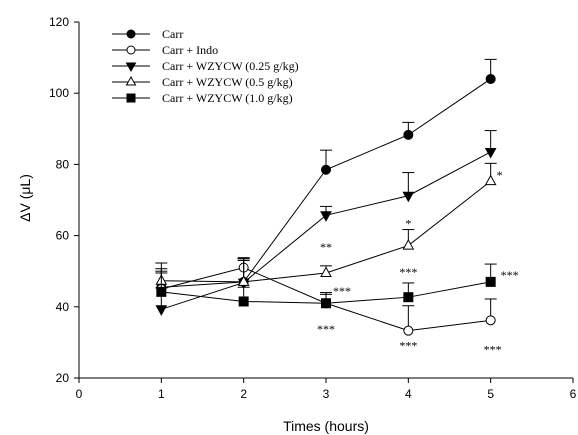 The width and height of the screenshot is (578, 435). Describe the element at coordinates (227, 82) in the screenshot. I see `legend-label: Carr + WZYCW (0.5 g/kg)` at that location.